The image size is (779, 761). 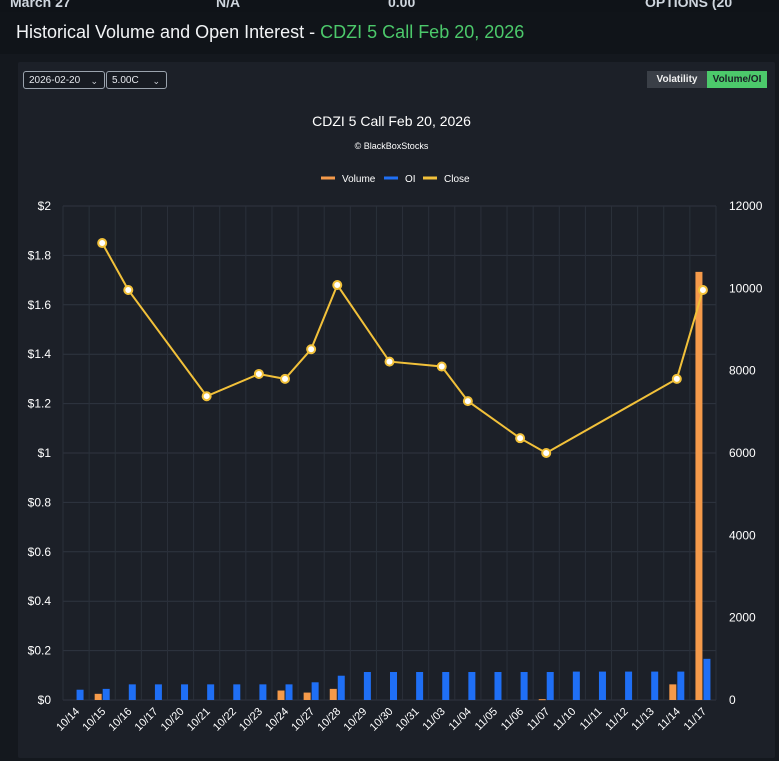 I want to click on x-tick-label: 11/03, so click(x=433, y=719).